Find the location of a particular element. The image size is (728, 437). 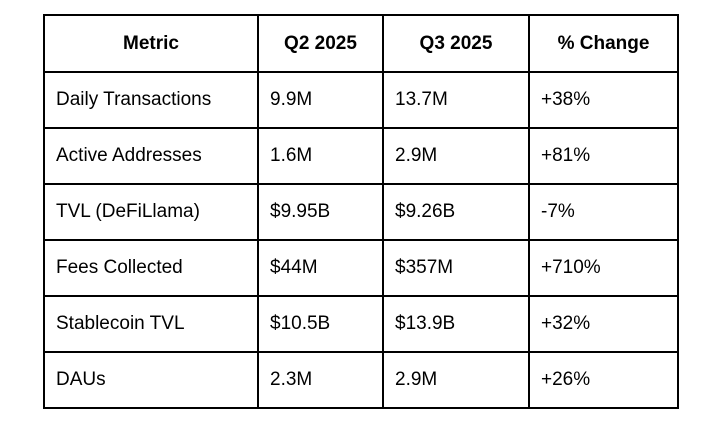

table-row: Daily Transactions 9.9M 13.7M +38% is located at coordinates (361, 100).